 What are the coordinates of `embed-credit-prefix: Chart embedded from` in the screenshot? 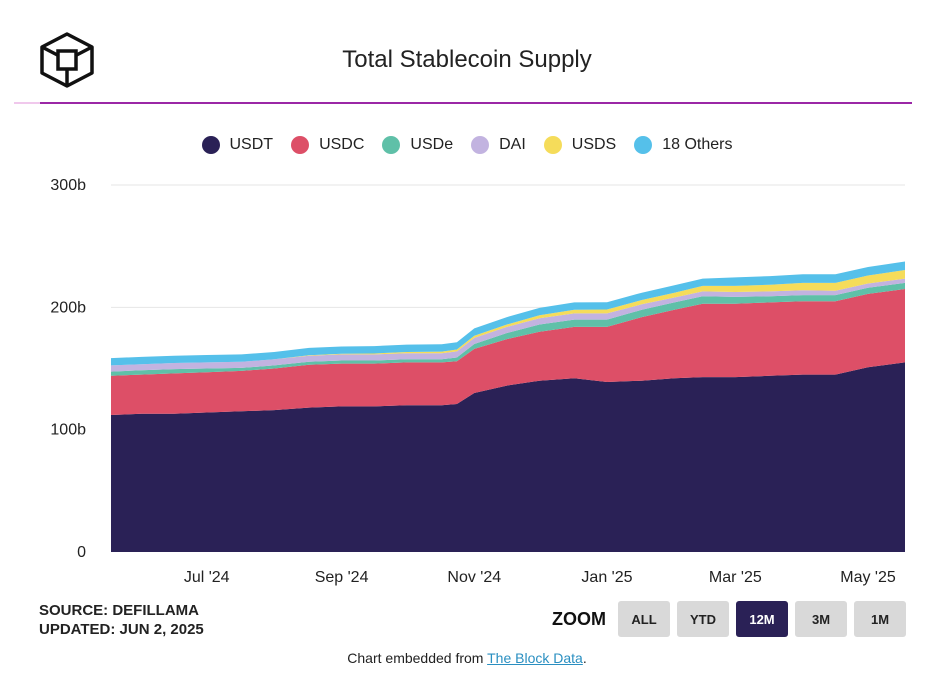 It's located at (417, 658).